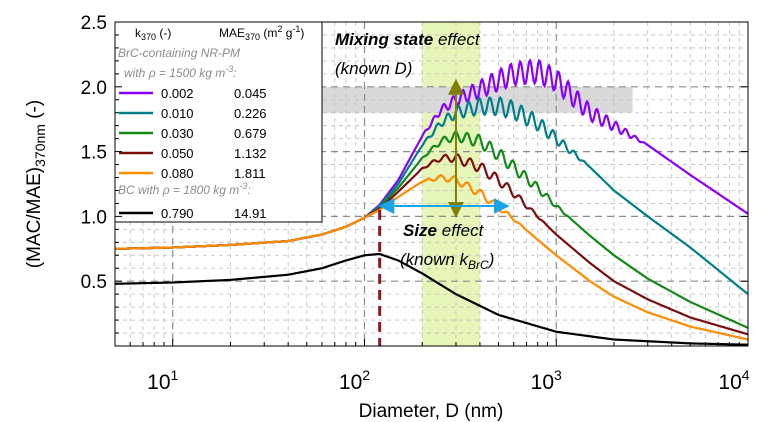 The width and height of the screenshot is (772, 422). What do you see at coordinates (234, 73) in the screenshot?
I see `legend-group1-line2-end: :` at bounding box center [234, 73].